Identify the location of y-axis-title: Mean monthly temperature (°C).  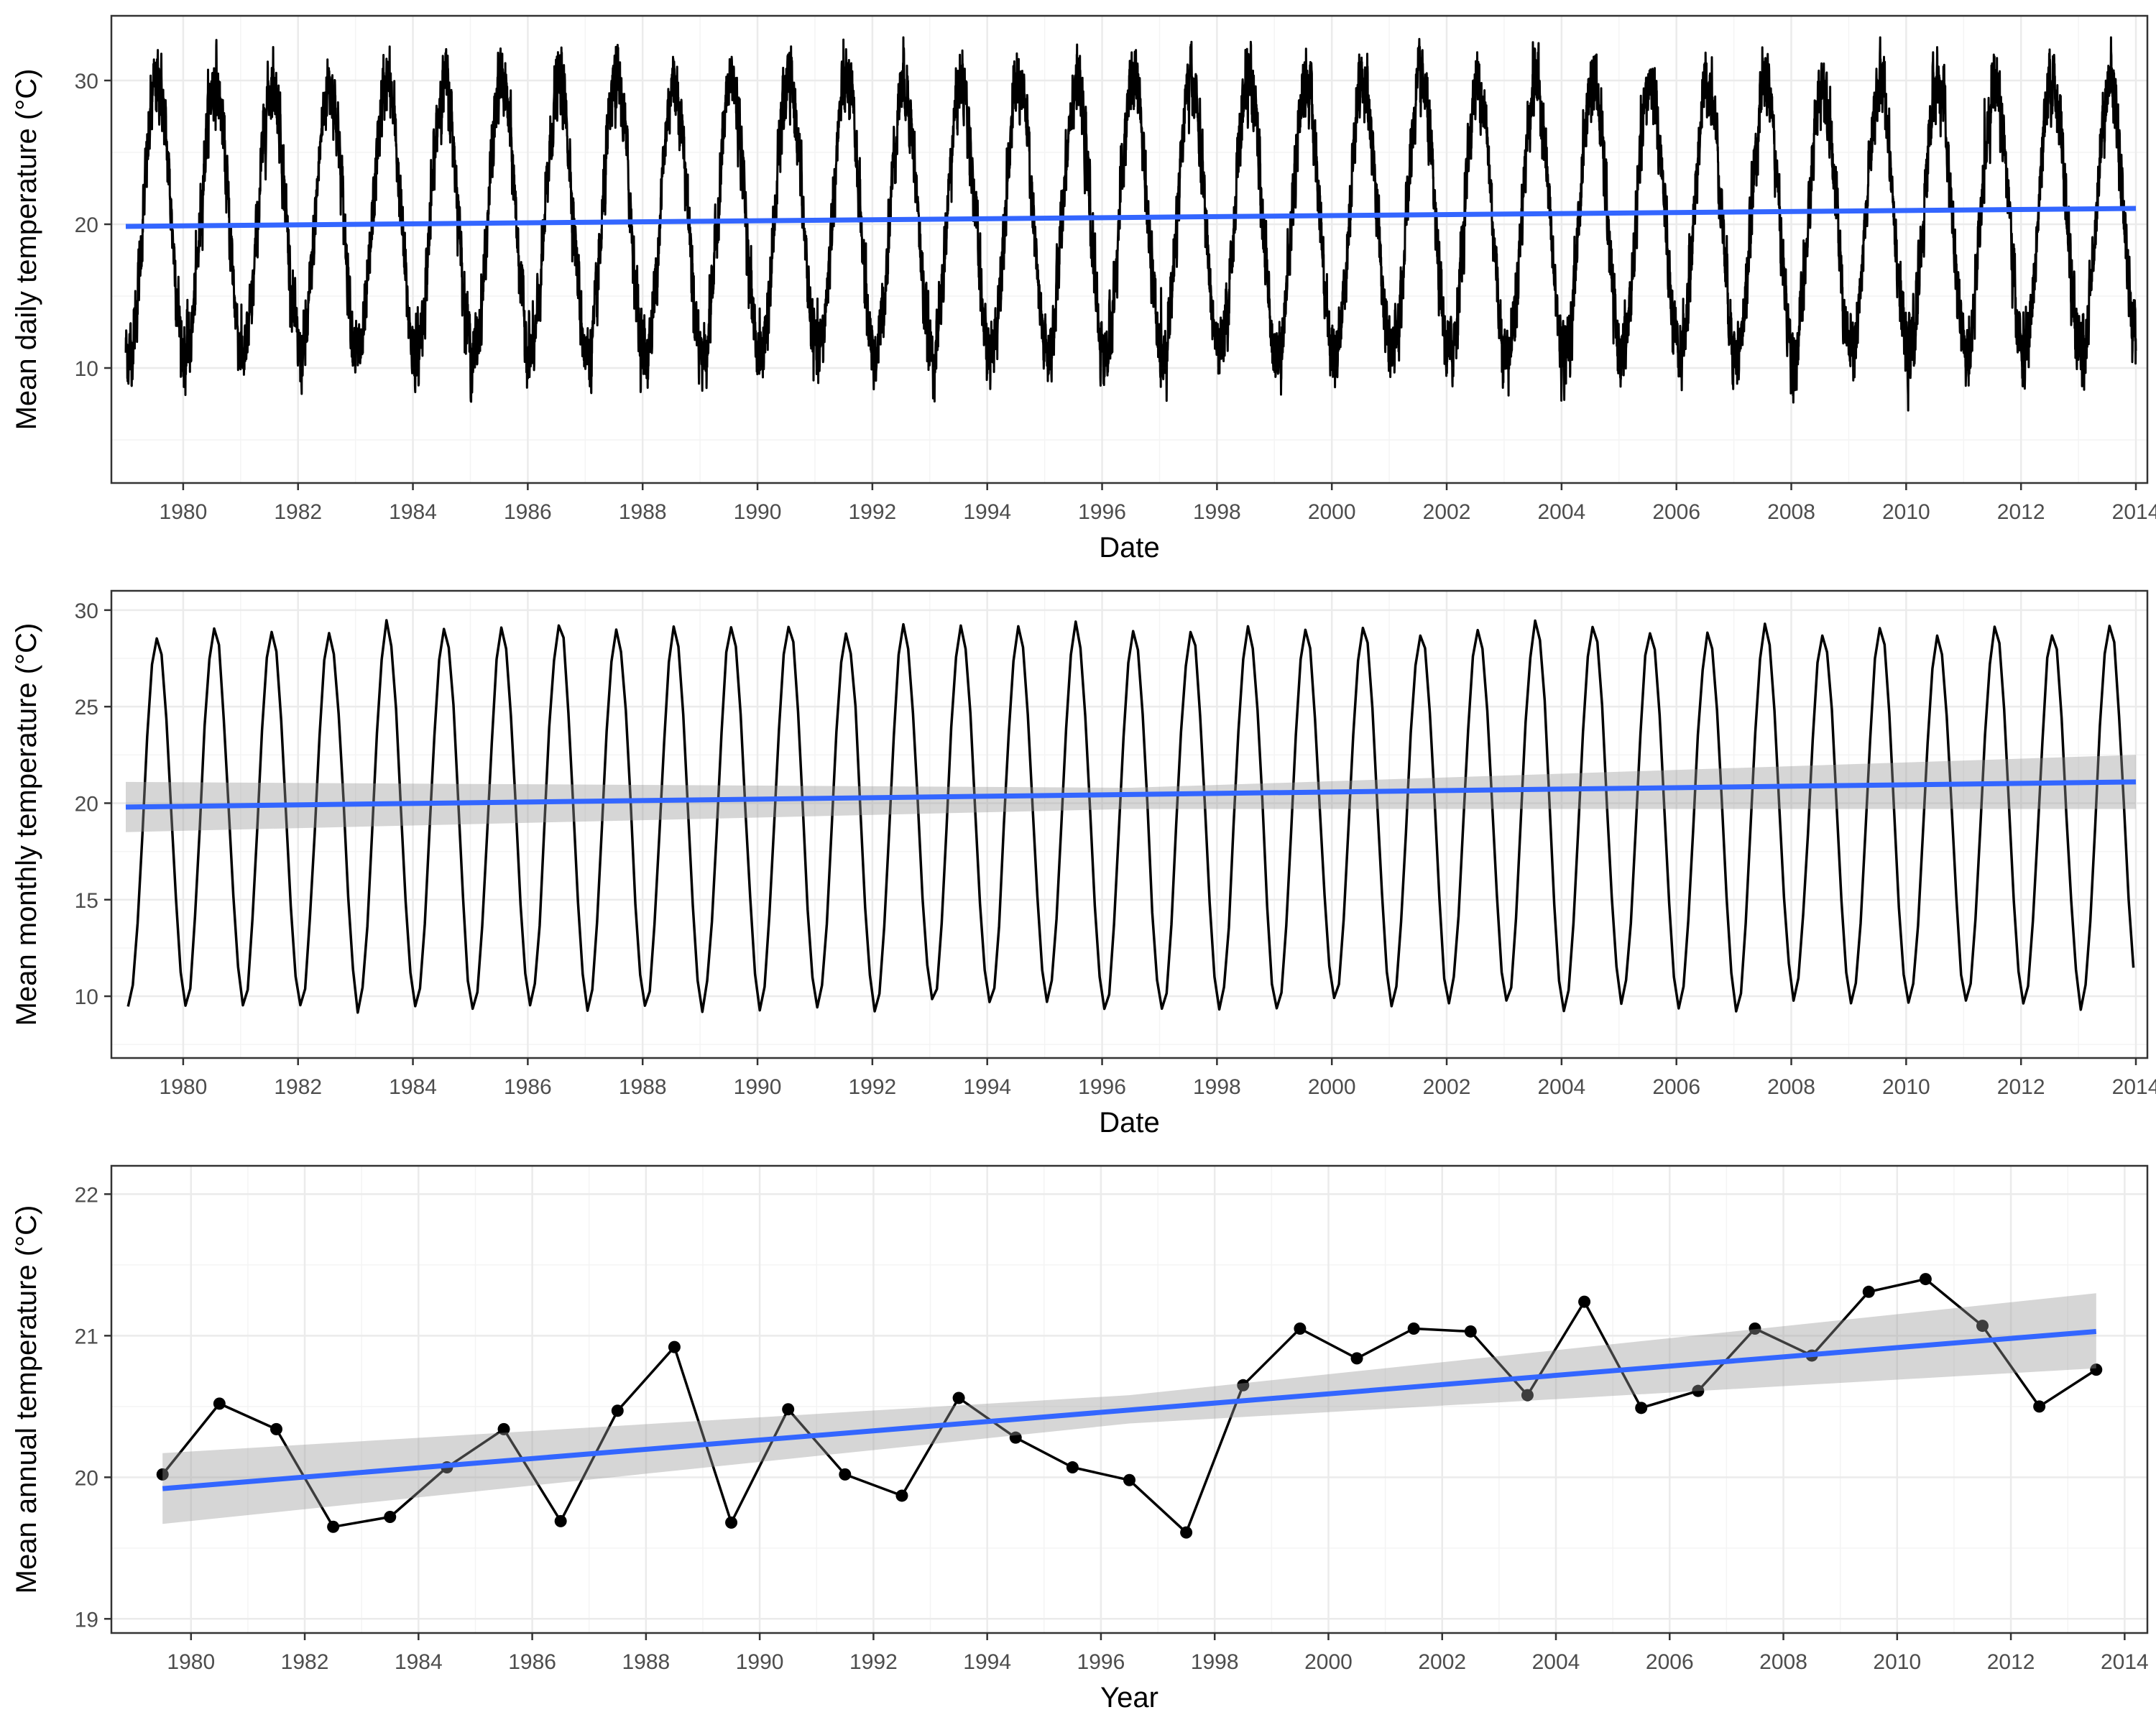
(26, 824).